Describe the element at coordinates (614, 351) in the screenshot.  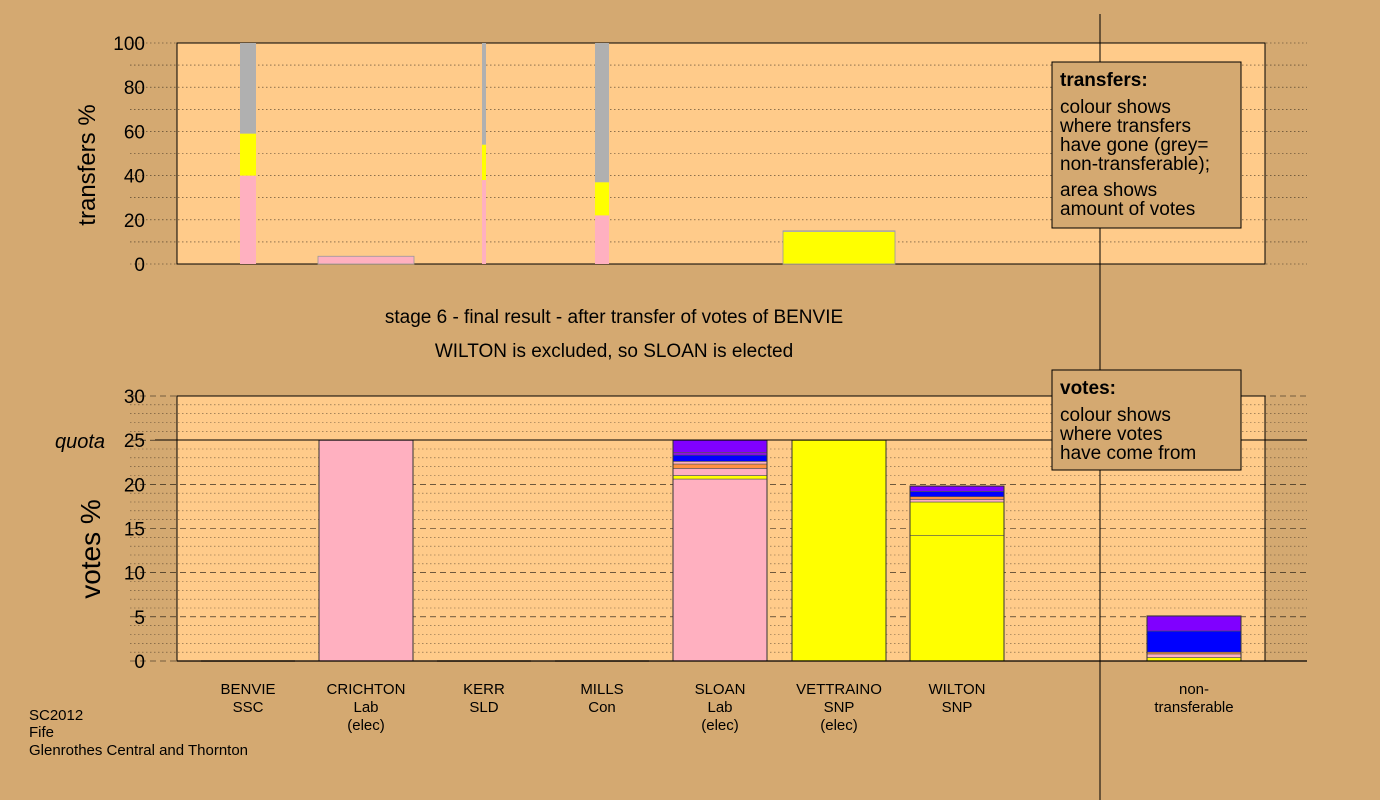
I see `result-subtitle: WILTON is excluded, so SLOAN is elected` at that location.